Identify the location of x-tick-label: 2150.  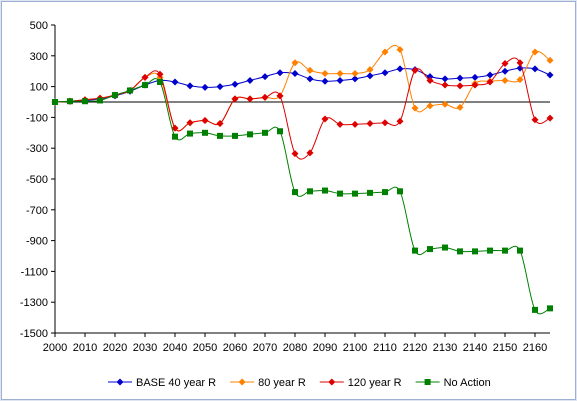
(505, 348).